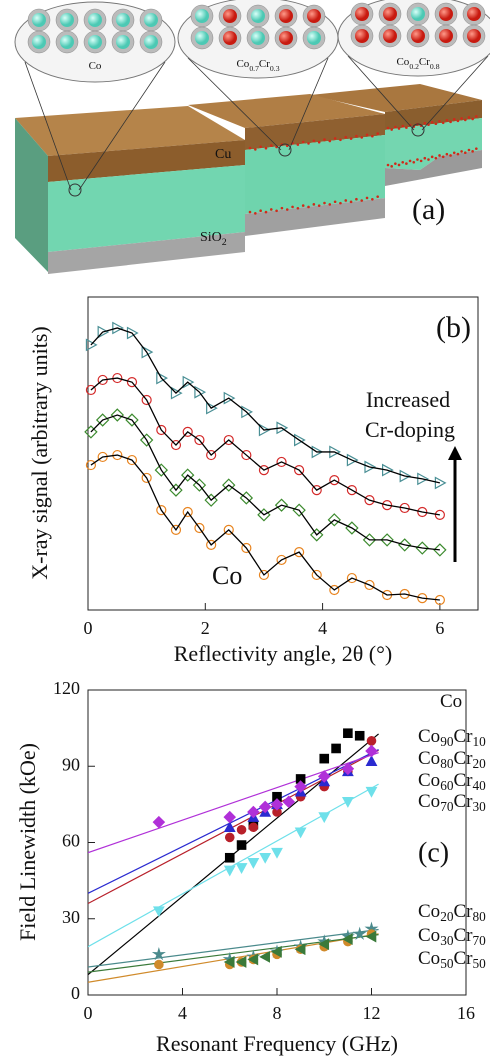 The width and height of the screenshot is (490, 1059). What do you see at coordinates (428, 209) in the screenshot?
I see `panel-label: (a)` at bounding box center [428, 209].